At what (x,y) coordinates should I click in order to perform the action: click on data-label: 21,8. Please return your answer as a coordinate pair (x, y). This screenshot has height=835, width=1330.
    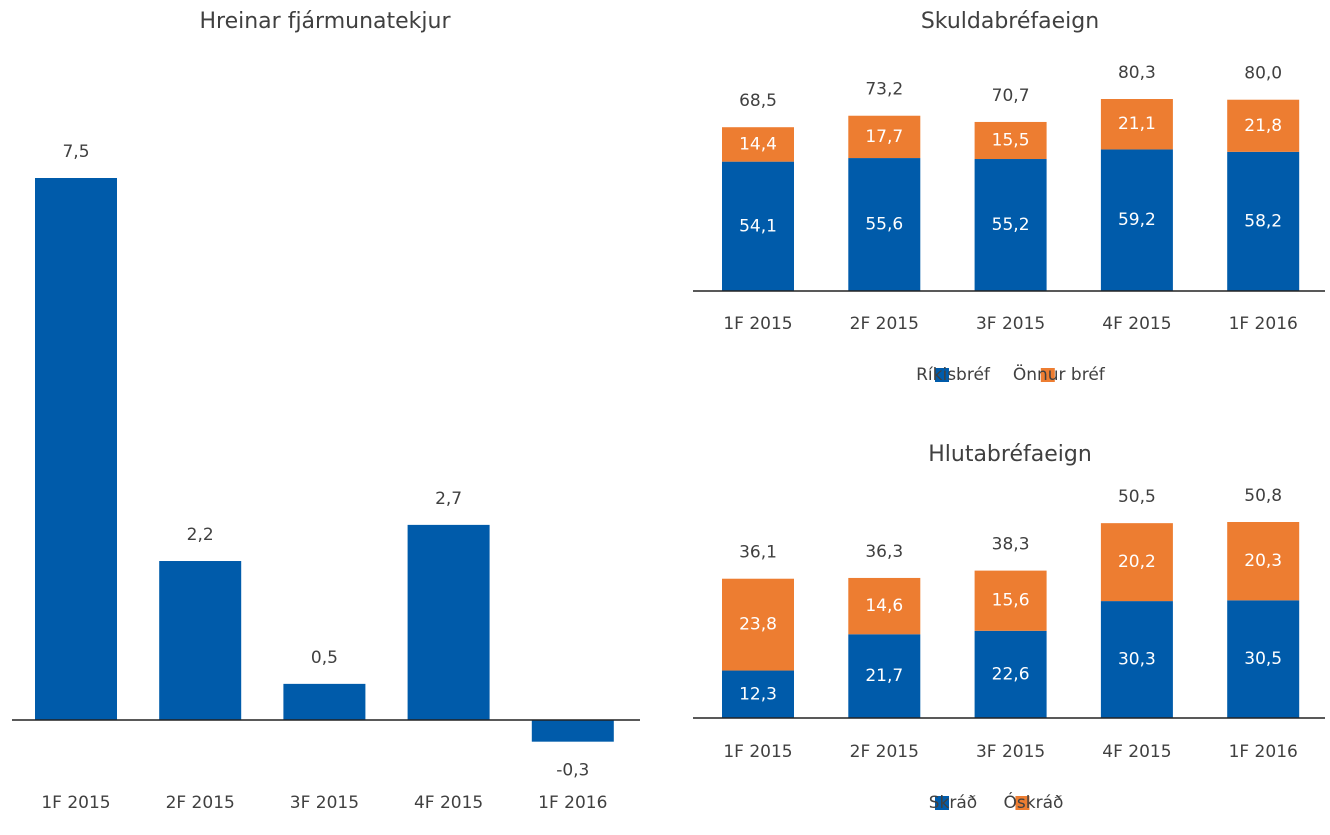
    Looking at the image, I should click on (1263, 126).